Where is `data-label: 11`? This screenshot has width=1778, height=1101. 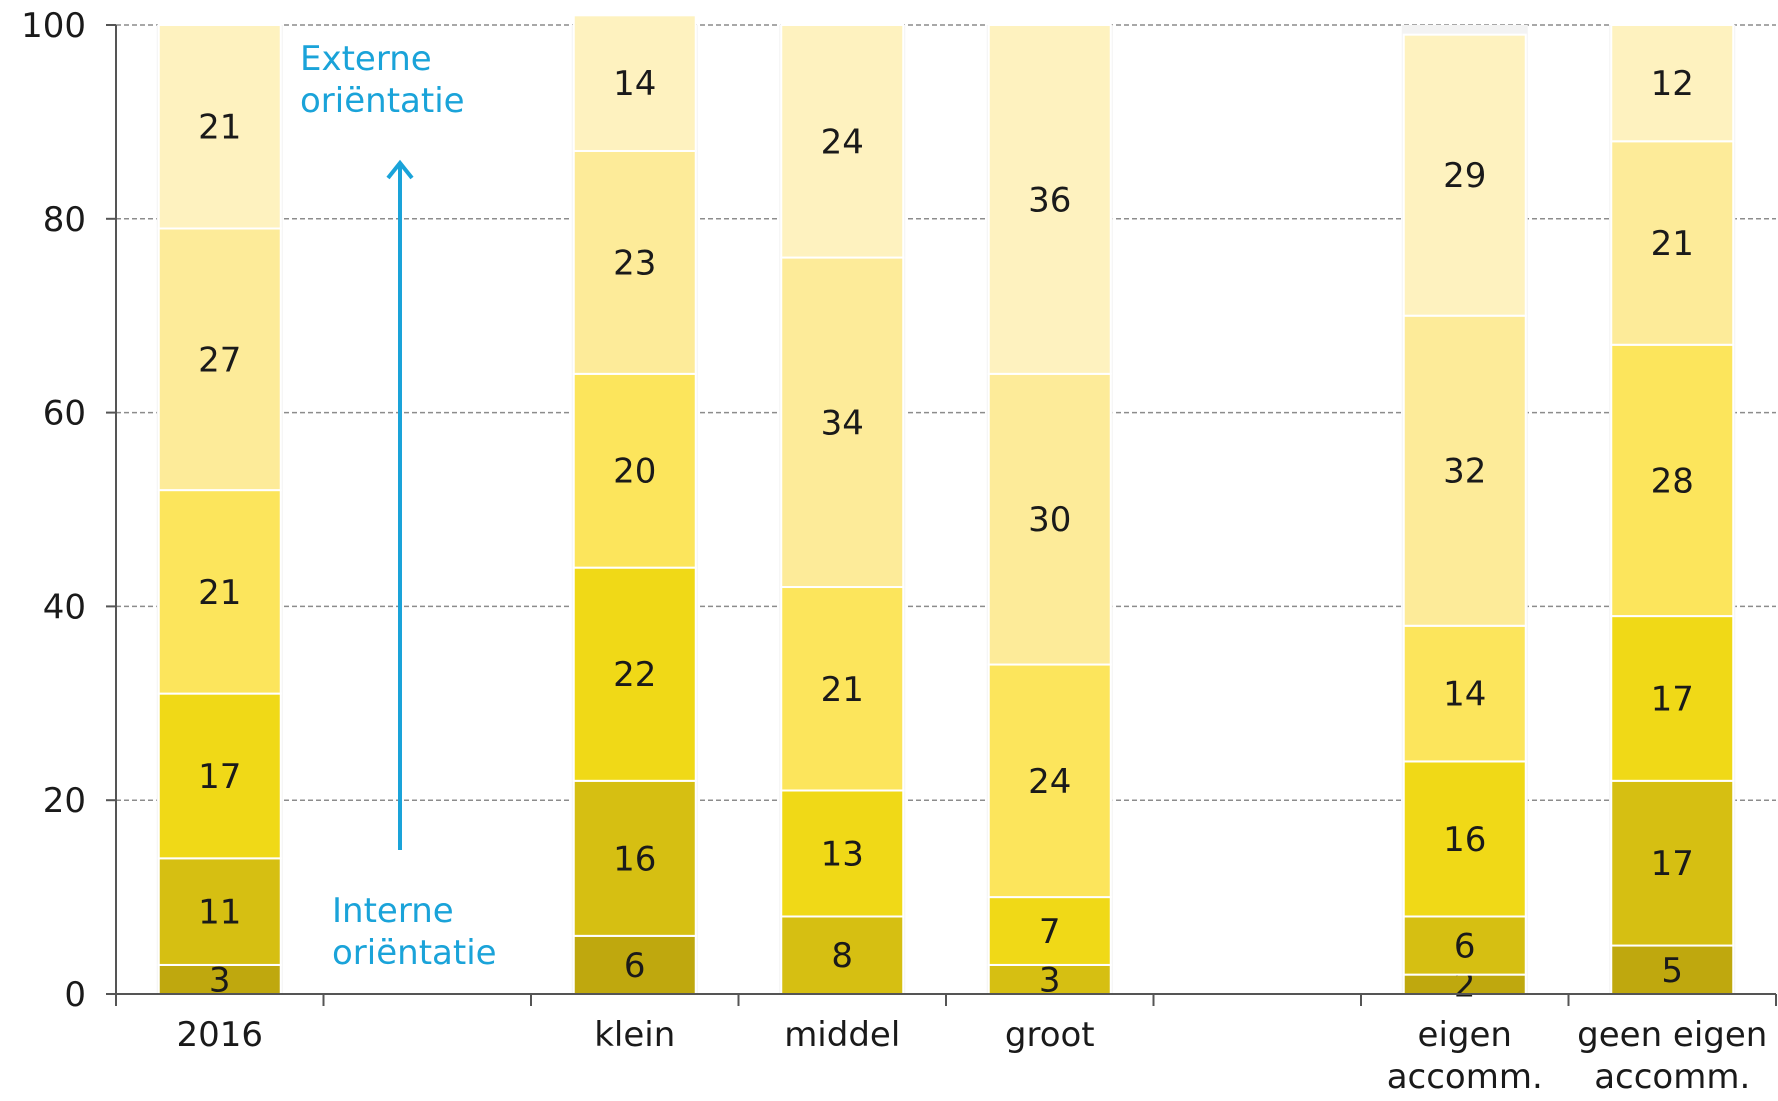 data-label: 11 is located at coordinates (219, 913).